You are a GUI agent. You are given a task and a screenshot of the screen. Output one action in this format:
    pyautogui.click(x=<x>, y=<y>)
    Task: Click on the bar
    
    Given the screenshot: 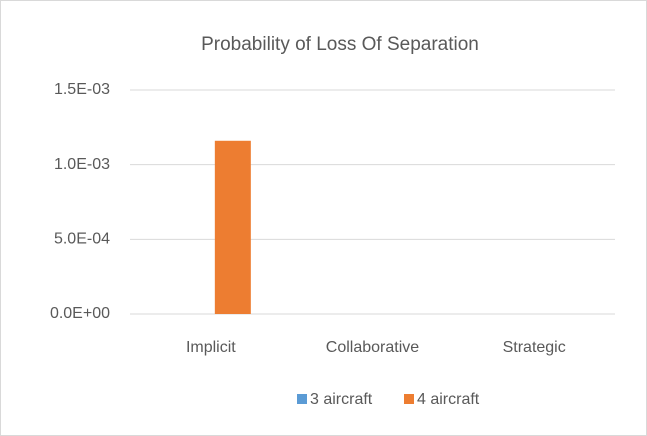 What is the action you would take?
    pyautogui.click(x=232, y=227)
    